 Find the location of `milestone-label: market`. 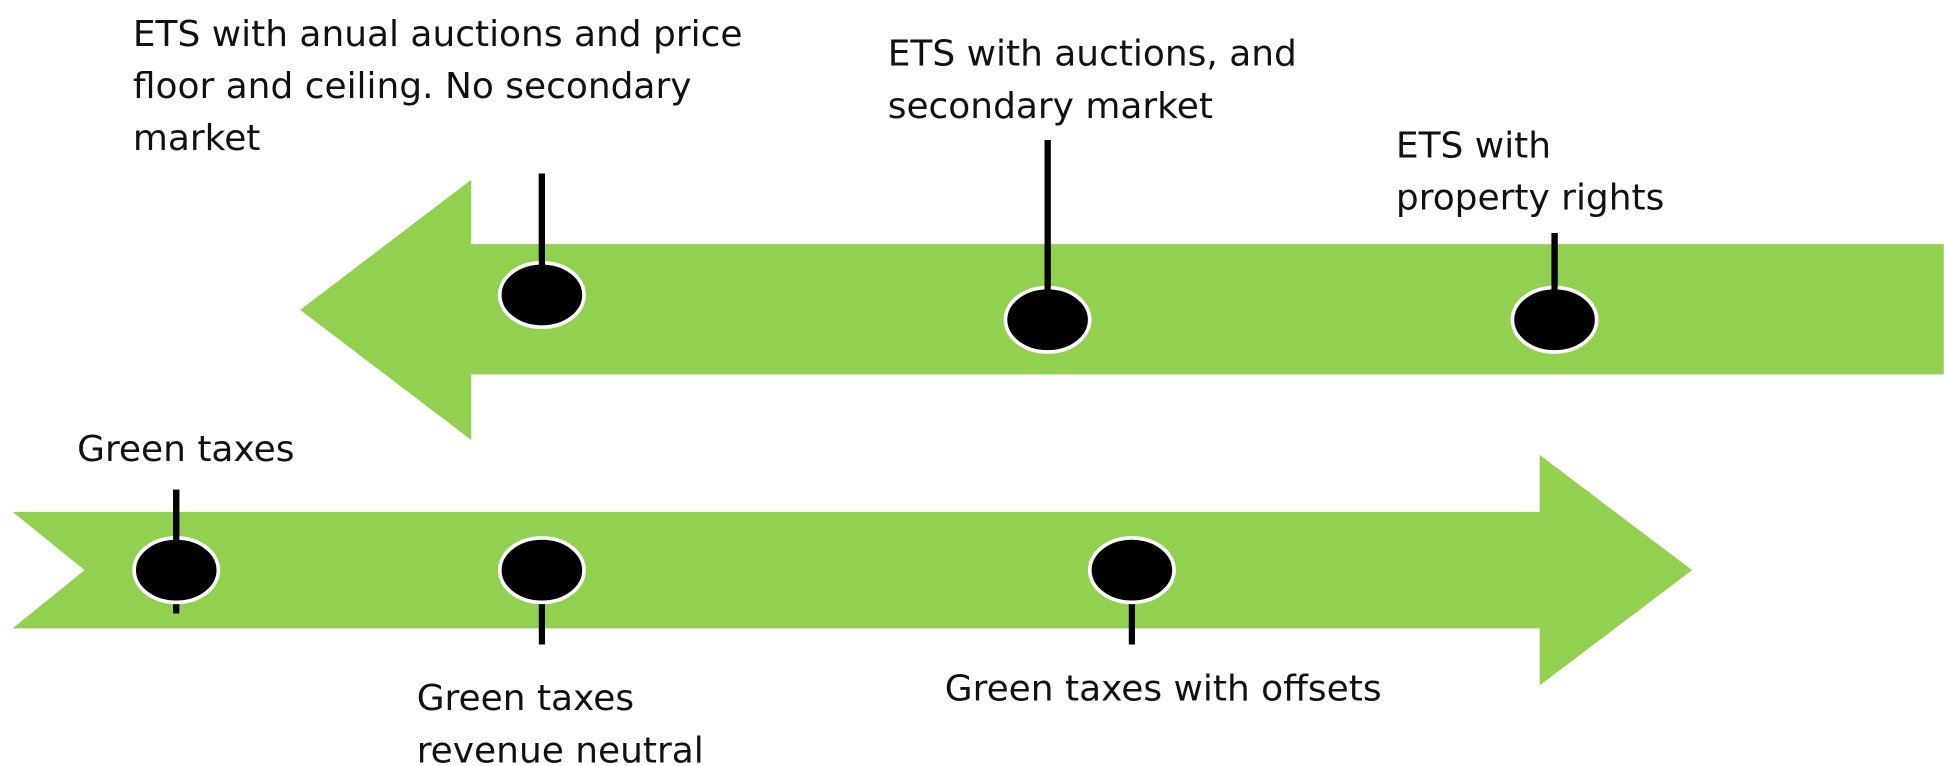

milestone-label: market is located at coordinates (197, 138).